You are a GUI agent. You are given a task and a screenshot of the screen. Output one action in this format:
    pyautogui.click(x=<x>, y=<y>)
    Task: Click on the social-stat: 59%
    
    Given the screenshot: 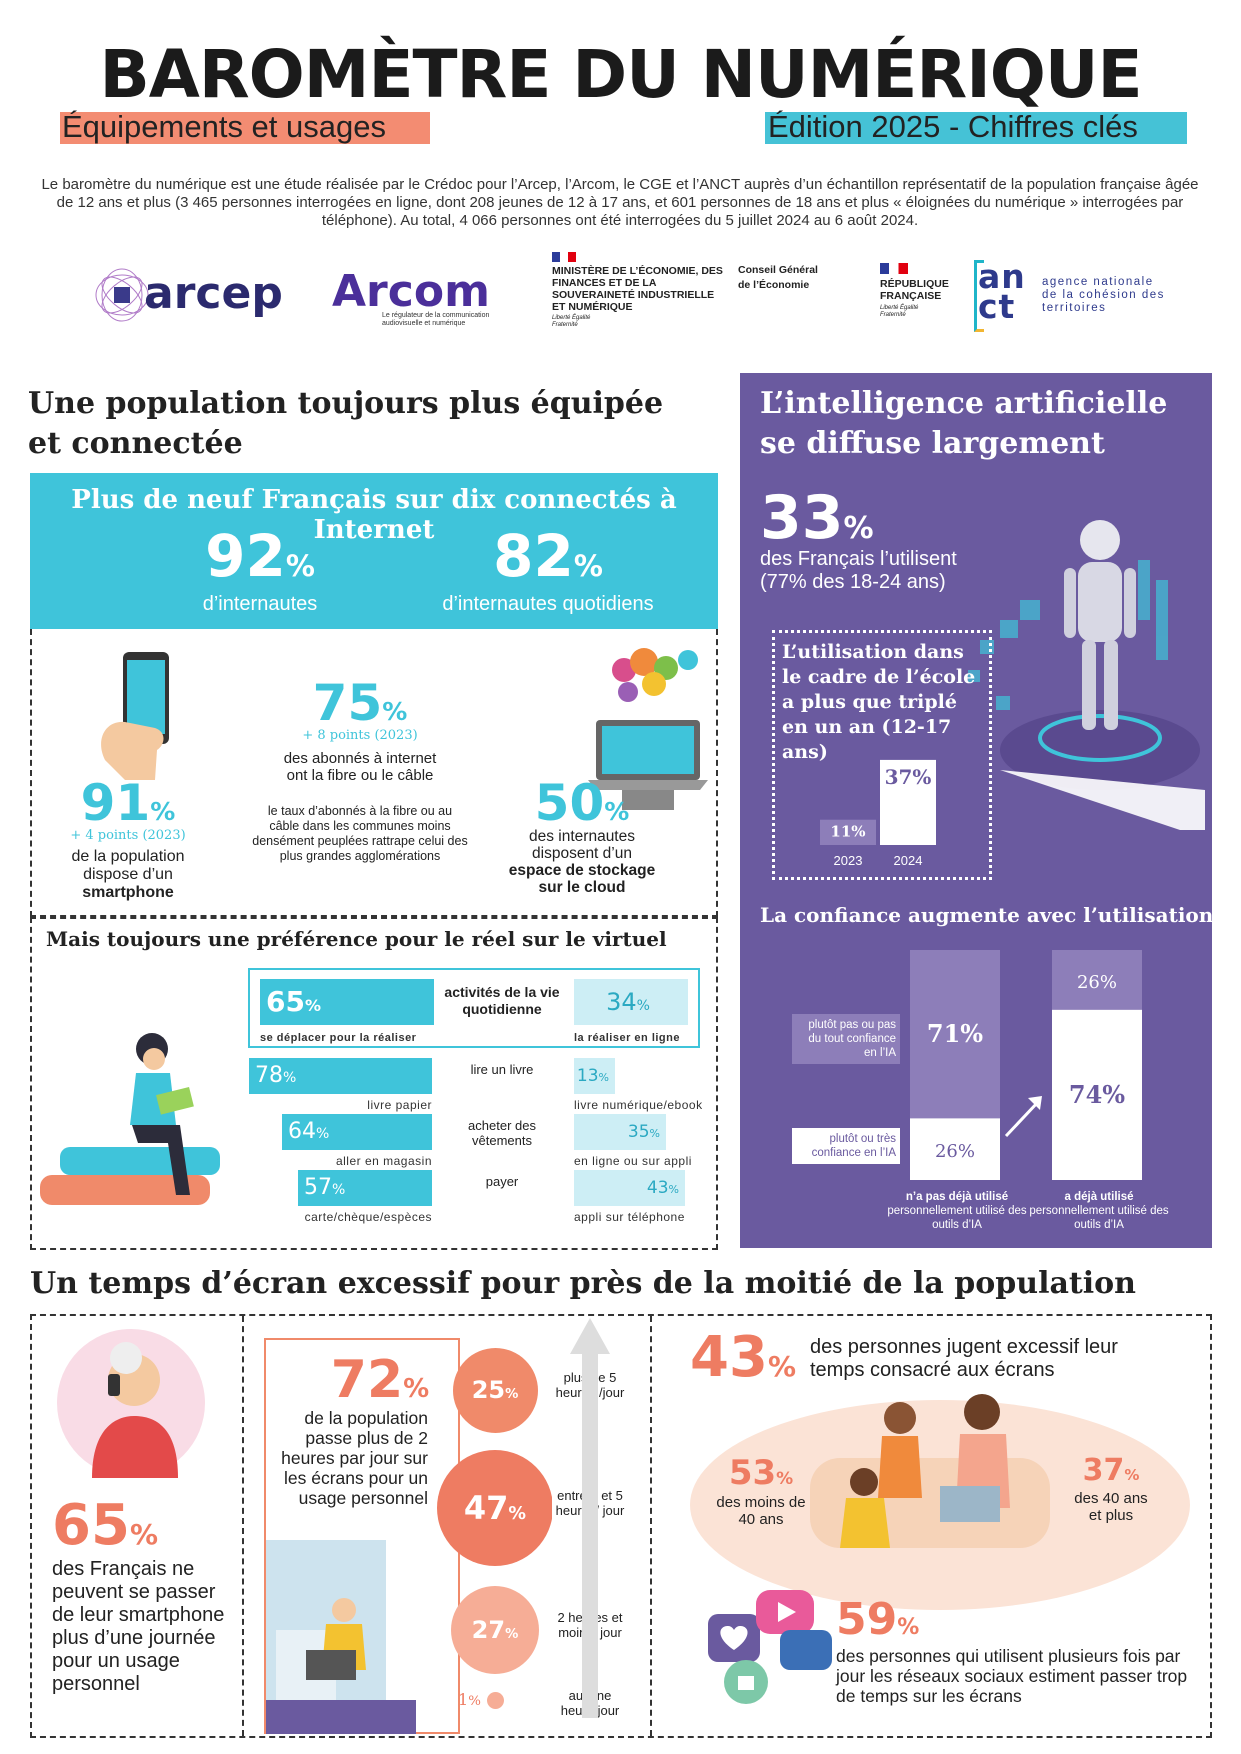 What is the action you would take?
    pyautogui.click(x=878, y=1619)
    